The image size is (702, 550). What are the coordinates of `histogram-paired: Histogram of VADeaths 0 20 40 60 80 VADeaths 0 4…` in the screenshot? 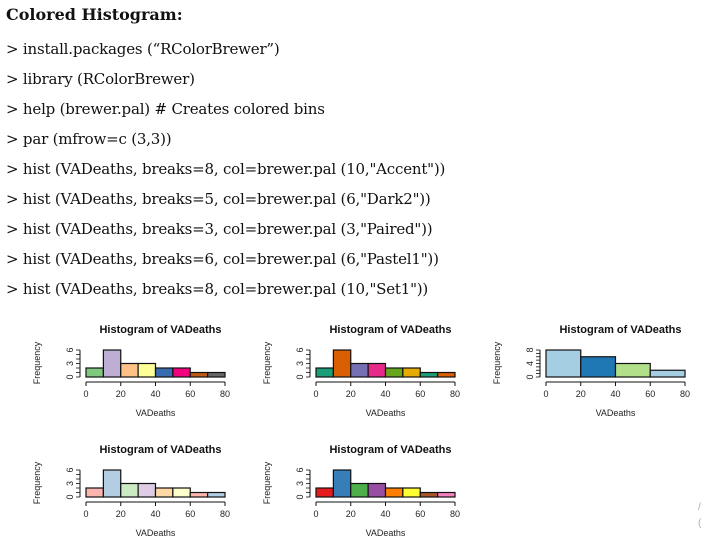 It's located at (591, 370).